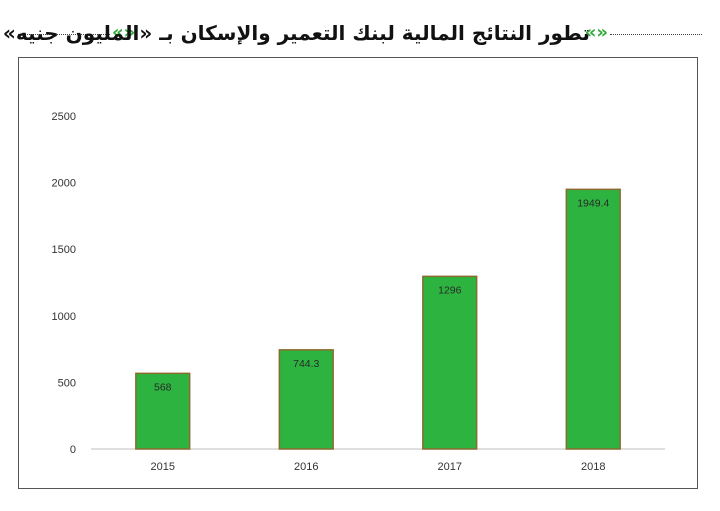 The image size is (720, 511). I want to click on data-label: 744.3, so click(306, 364).